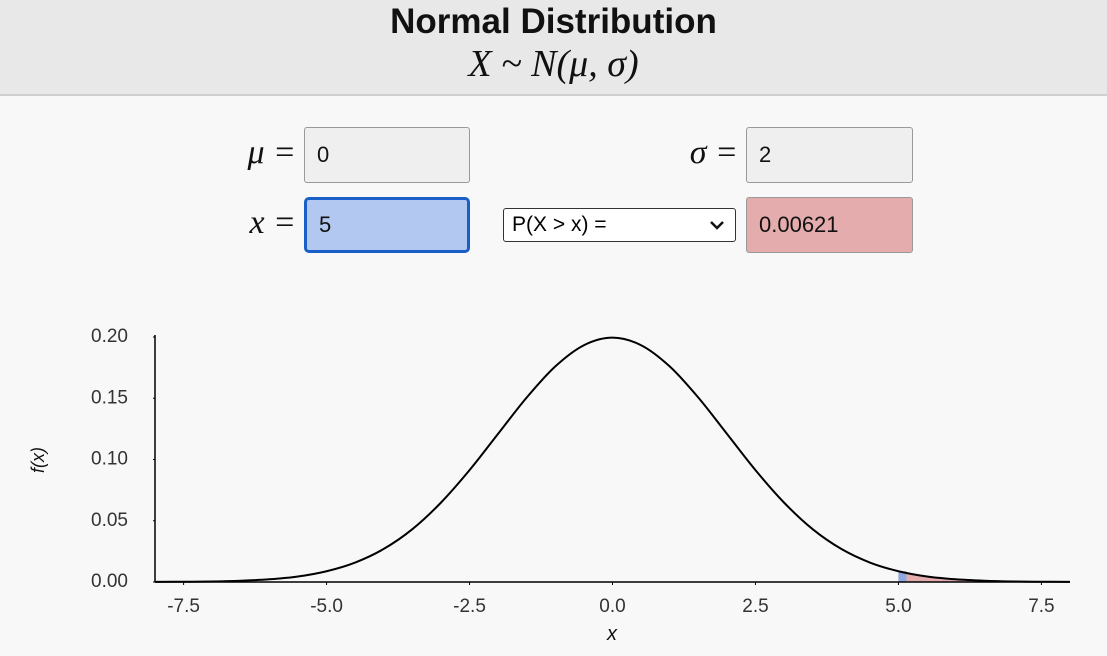 This screenshot has height=656, width=1107. What do you see at coordinates (755, 606) in the screenshot?
I see `x-tick-label: 2.5` at bounding box center [755, 606].